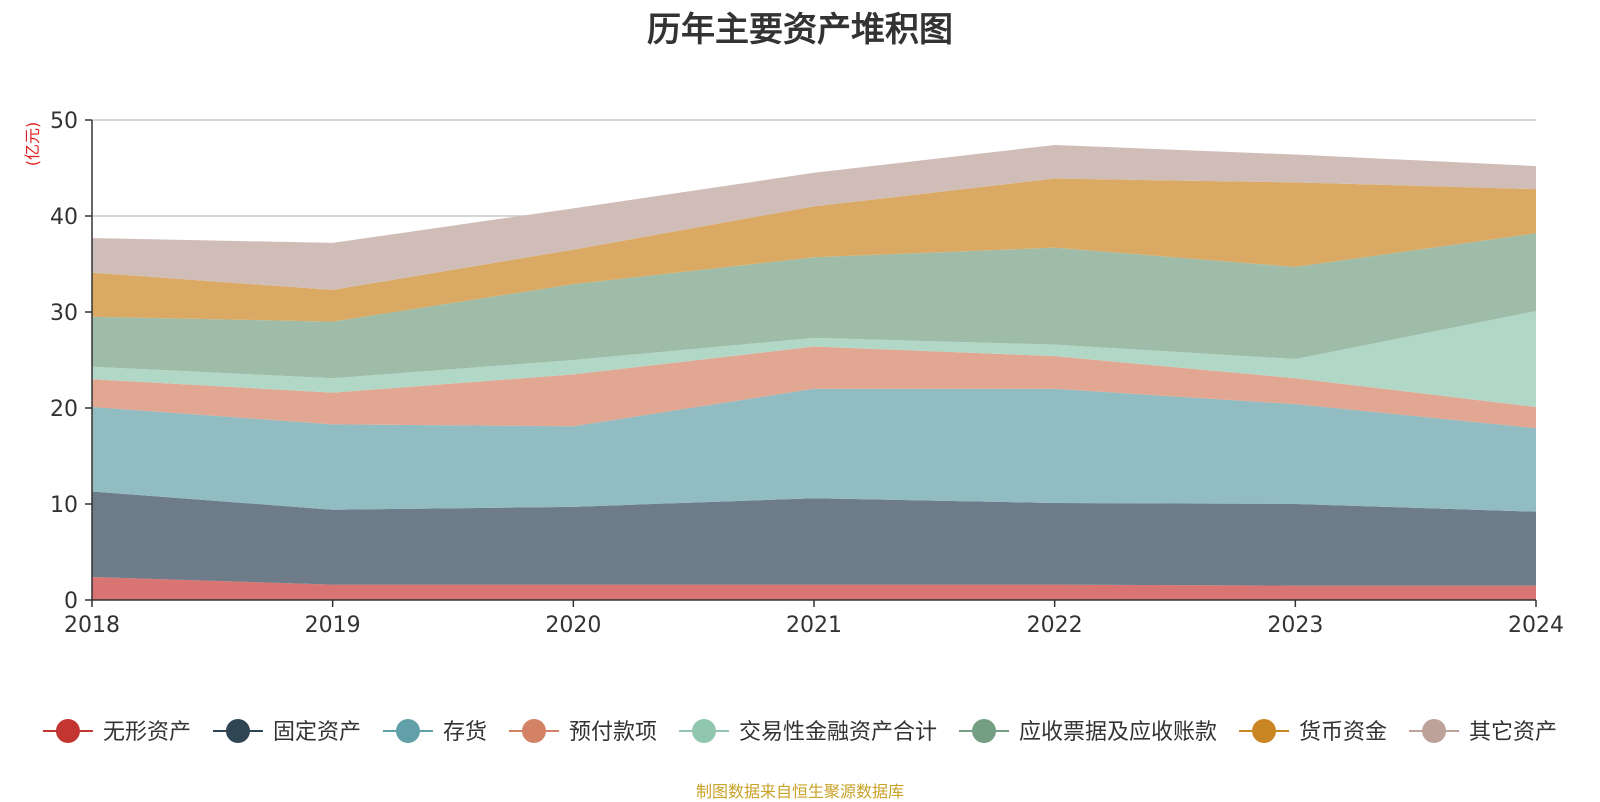 This screenshot has width=1600, height=802. Describe the element at coordinates (64, 505) in the screenshot. I see `y-tick-label-10: 10` at that location.